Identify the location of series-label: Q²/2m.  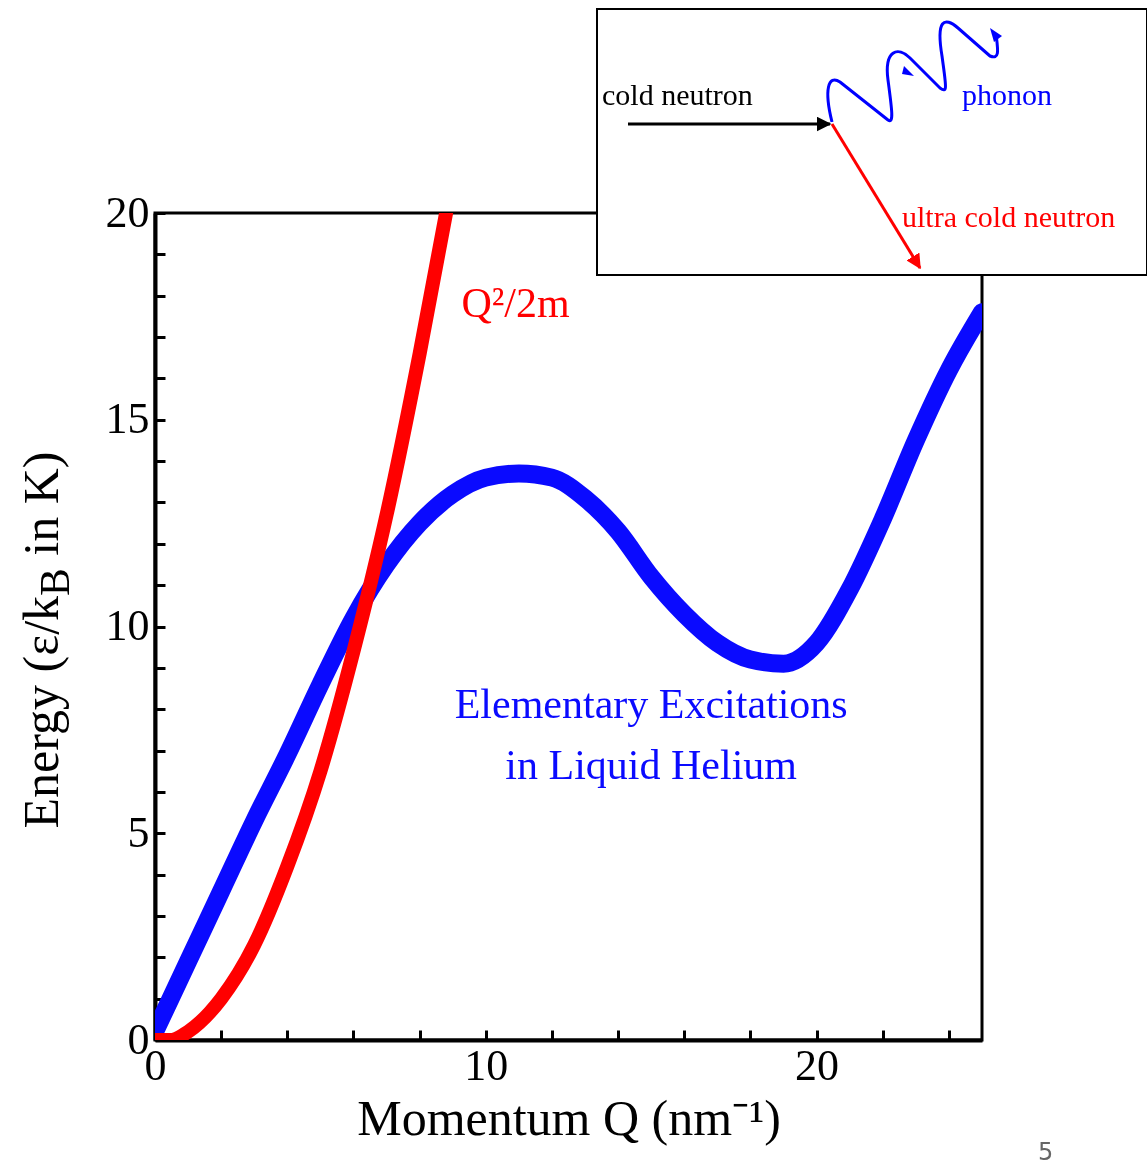
(516, 302).